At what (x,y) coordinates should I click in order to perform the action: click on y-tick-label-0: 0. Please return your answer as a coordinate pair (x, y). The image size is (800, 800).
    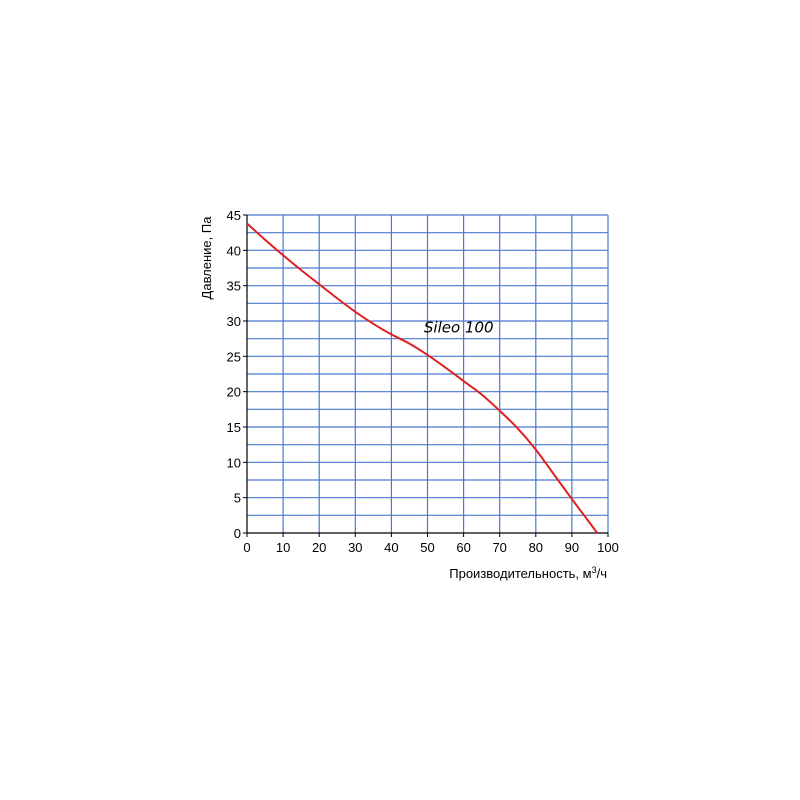
    Looking at the image, I should click on (237, 533).